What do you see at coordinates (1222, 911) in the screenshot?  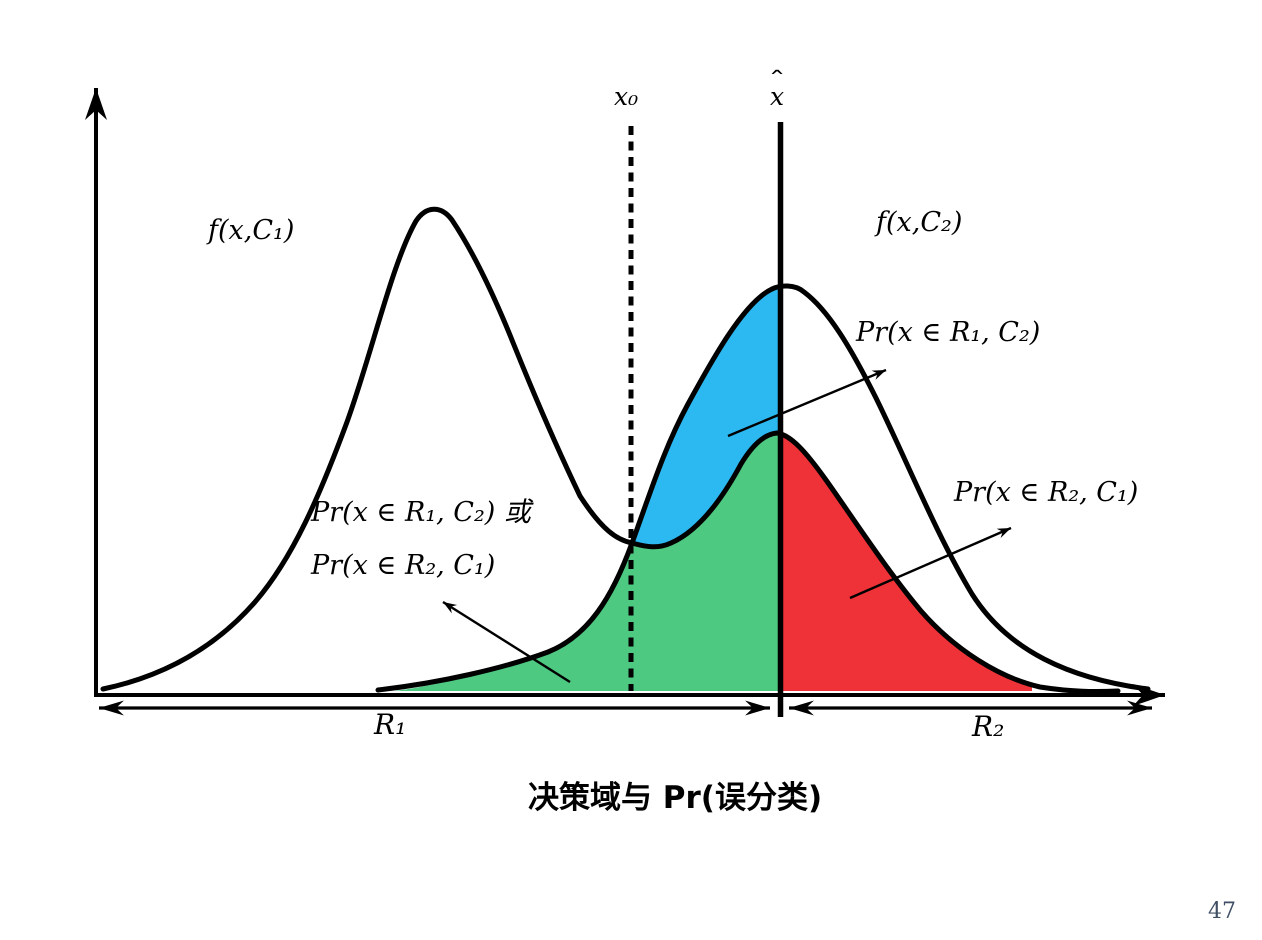 I see `page-number: 47` at bounding box center [1222, 911].